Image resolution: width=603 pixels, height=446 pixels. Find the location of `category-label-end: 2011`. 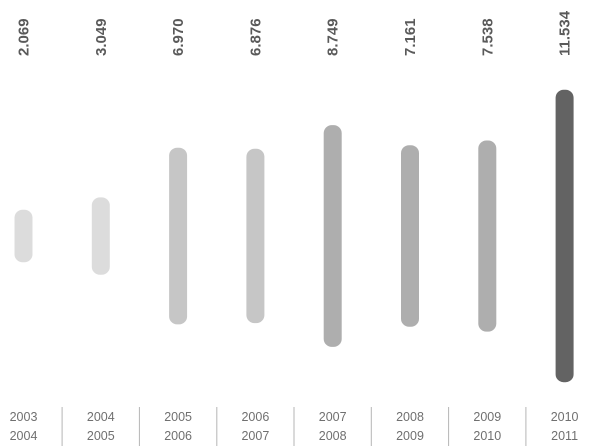

category-label-end: 2011 is located at coordinates (564, 436).